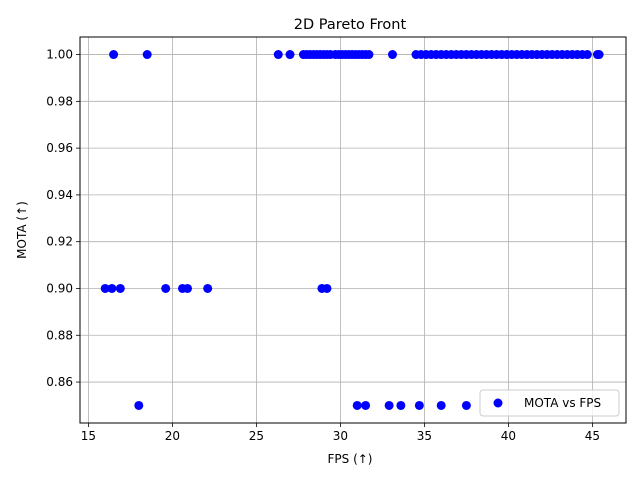 Image resolution: width=640 pixels, height=480 pixels. I want to click on chart-title: 2D Pareto Front, so click(350, 25).